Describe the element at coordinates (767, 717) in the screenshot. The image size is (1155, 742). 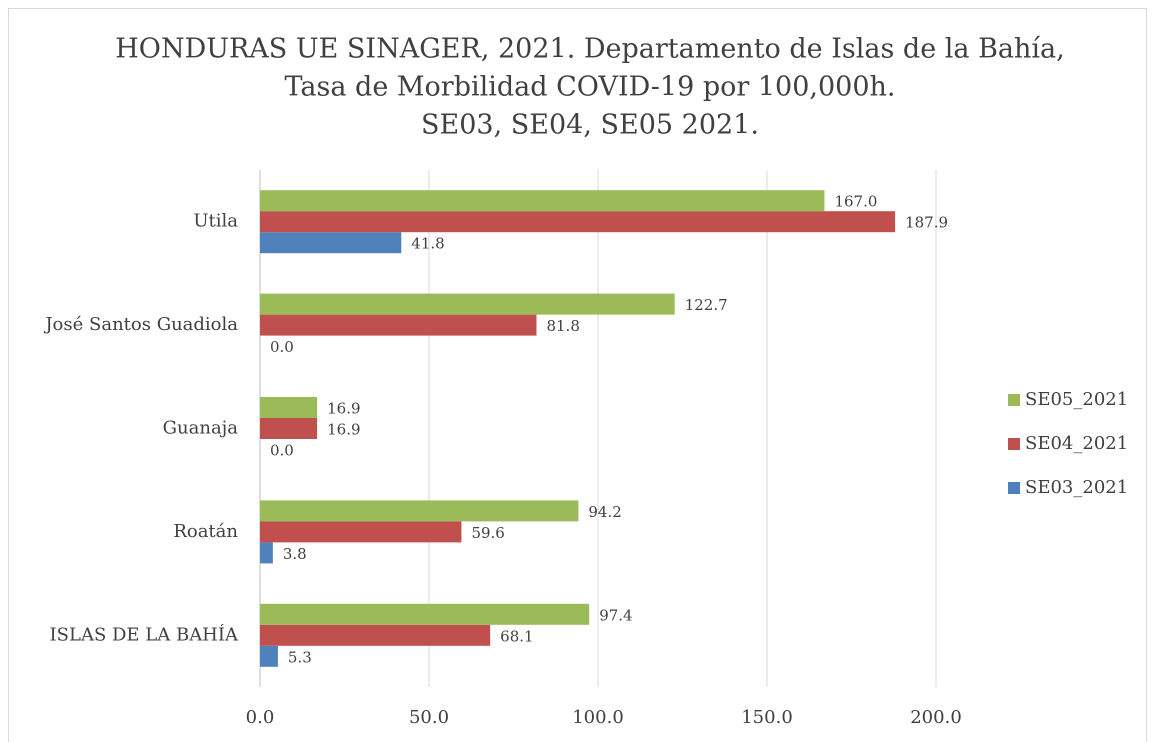
I see `x-tick-label: 150.0` at that location.